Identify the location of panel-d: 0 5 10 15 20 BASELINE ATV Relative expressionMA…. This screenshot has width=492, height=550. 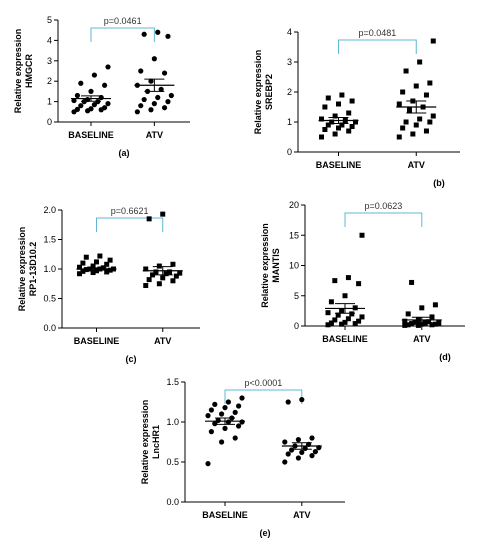
(362, 281).